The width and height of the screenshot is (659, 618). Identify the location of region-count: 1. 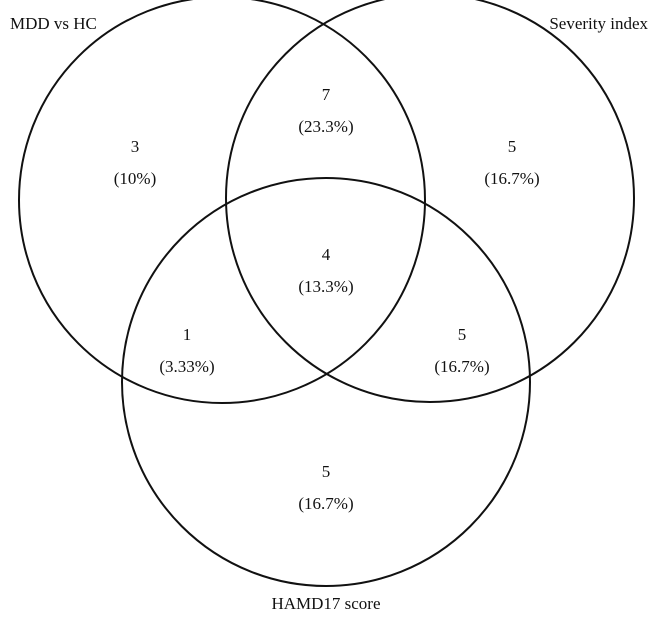
(187, 334).